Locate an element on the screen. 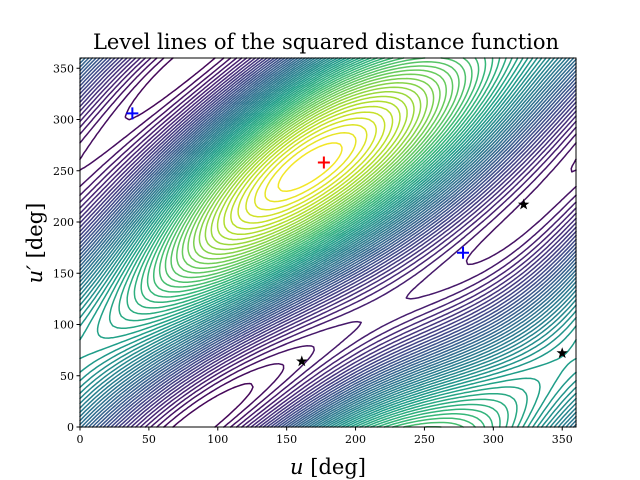 The image size is (640, 480). x-tick-label: 350 is located at coordinates (562, 439).